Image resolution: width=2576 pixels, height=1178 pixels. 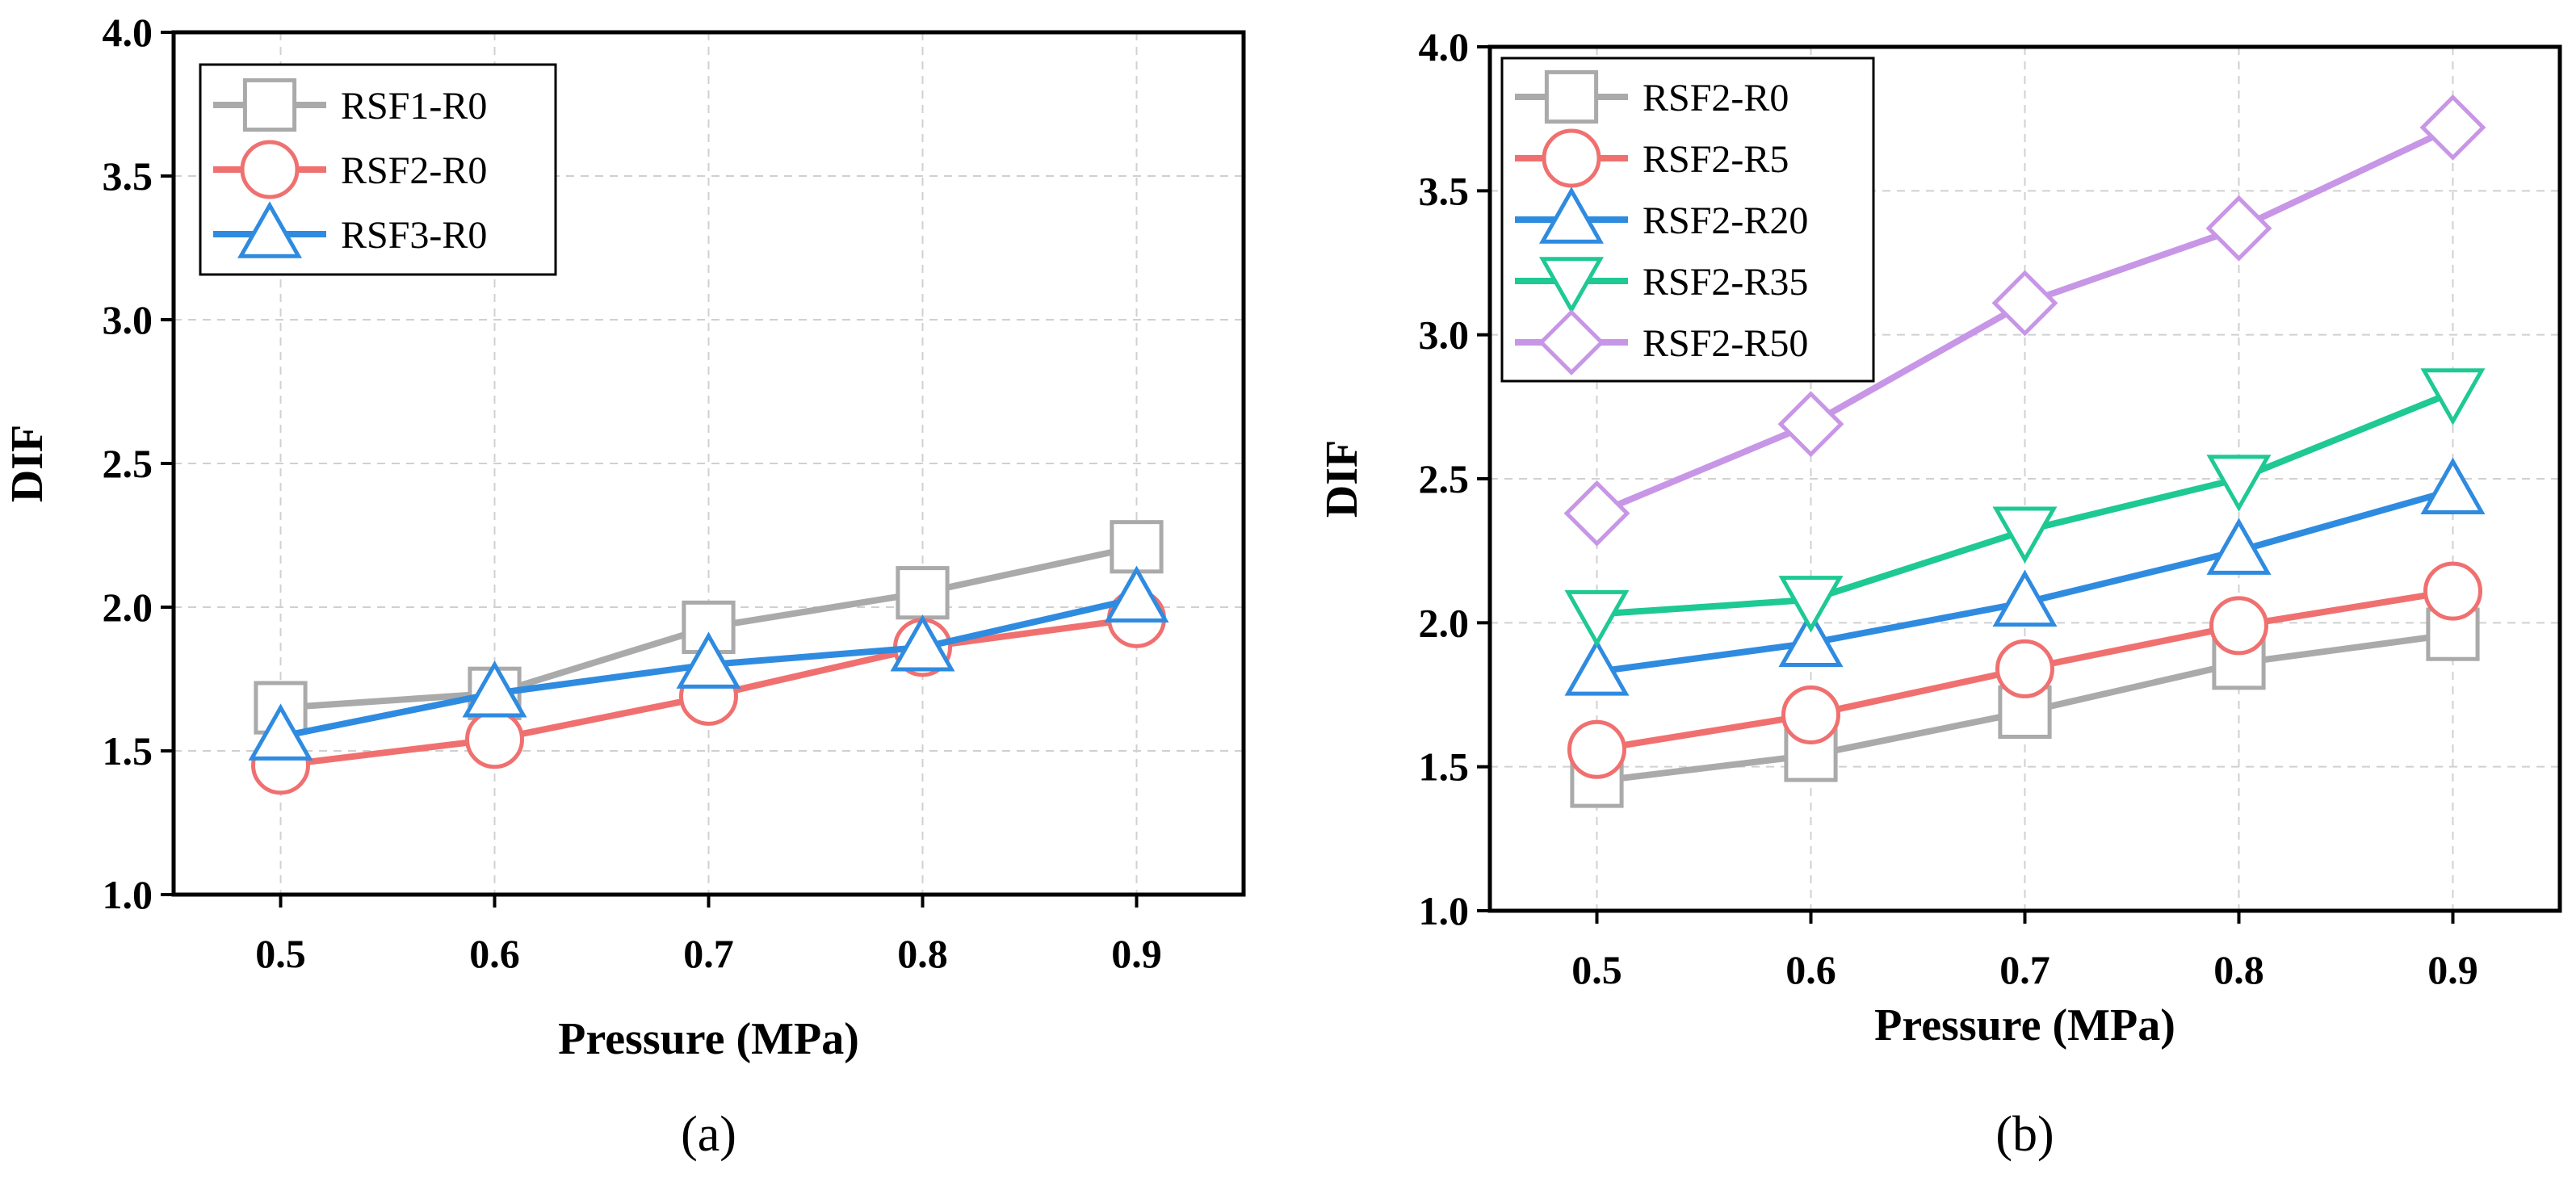 I want to click on panel-caption: (b), so click(x=2024, y=1134).